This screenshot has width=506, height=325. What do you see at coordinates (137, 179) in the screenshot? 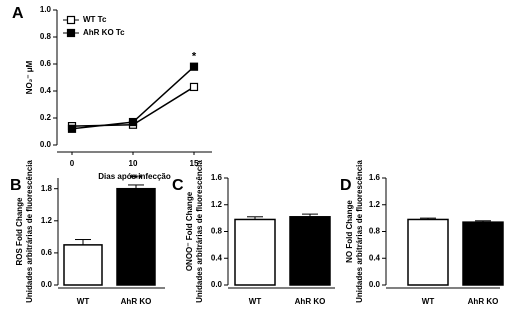
I see `annotation: ***` at bounding box center [137, 179].